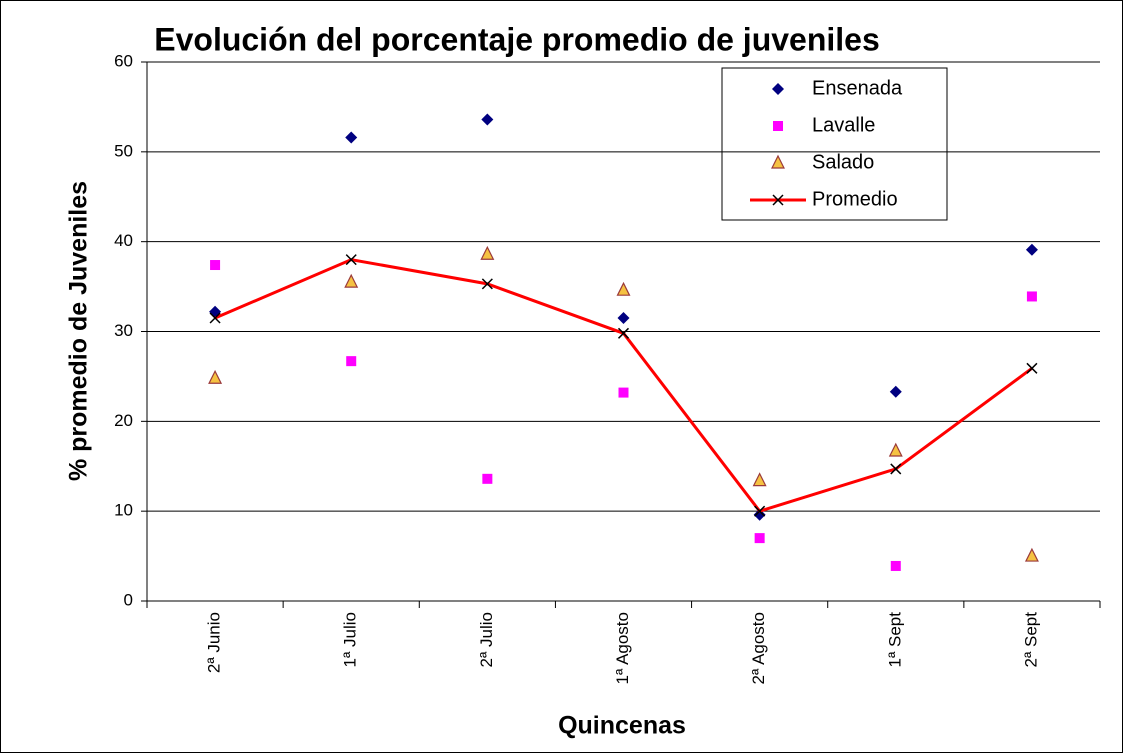  I want to click on y-tick-label: 20, so click(123, 420).